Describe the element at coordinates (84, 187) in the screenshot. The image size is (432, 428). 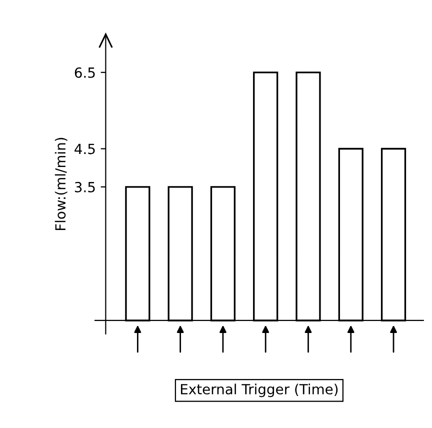
I see `y-tick-label: 3.5` at that location.